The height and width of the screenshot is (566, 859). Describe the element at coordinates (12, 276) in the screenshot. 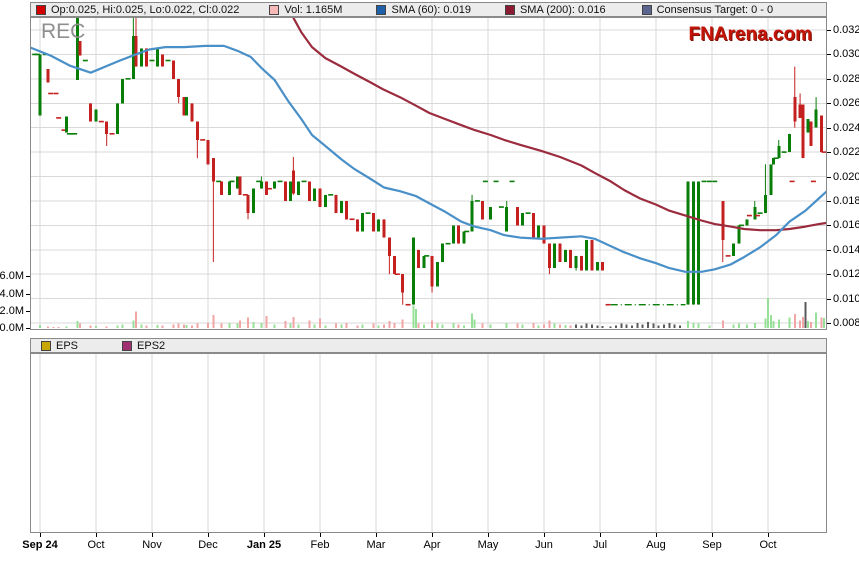

I see `volume-tick-label: 6.0M` at that location.